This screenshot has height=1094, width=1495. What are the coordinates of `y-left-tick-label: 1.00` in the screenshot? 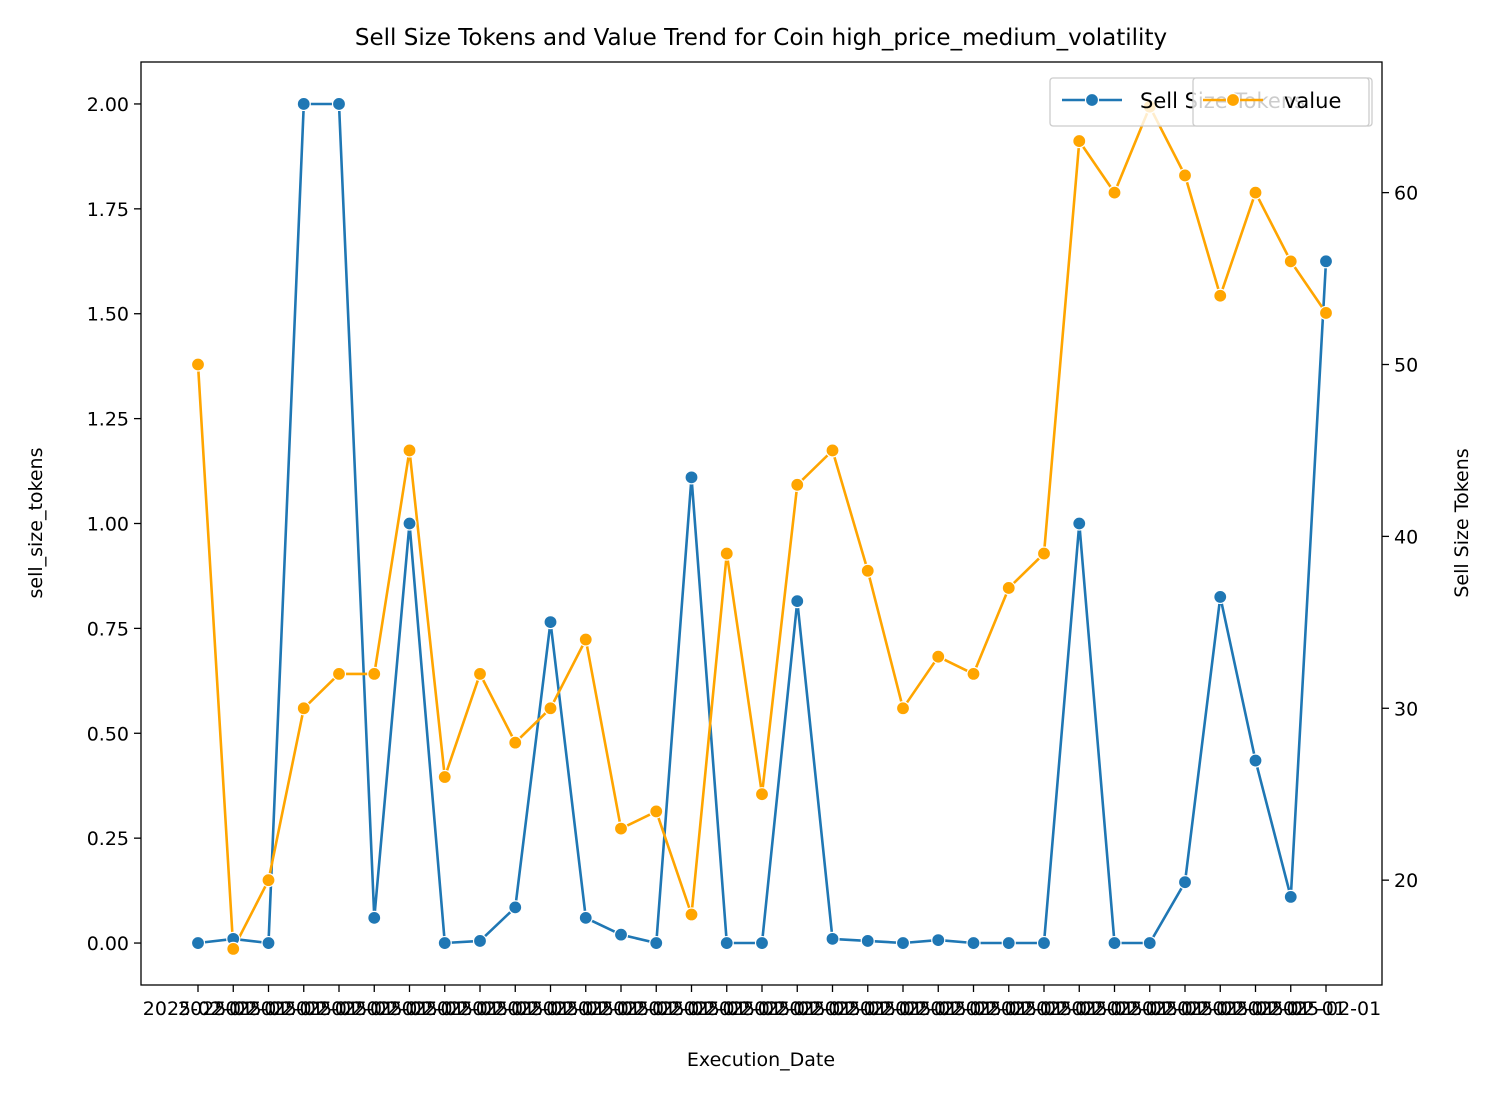 It's located at (108, 525).